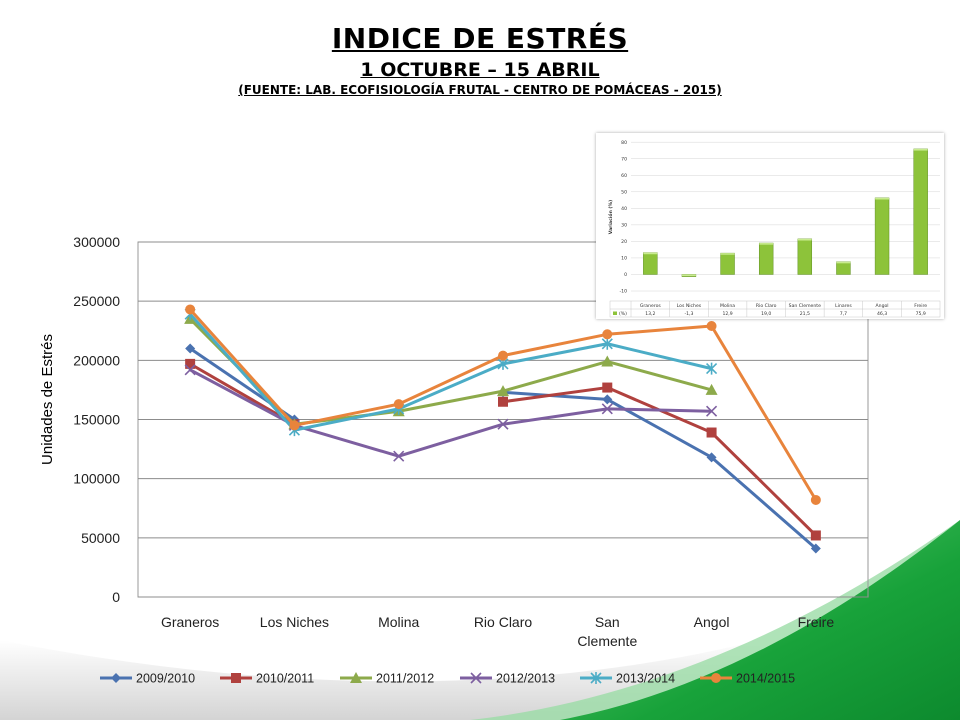 The image size is (960, 720). Describe the element at coordinates (727, 314) in the screenshot. I see `inset-table-value: 12,9` at that location.